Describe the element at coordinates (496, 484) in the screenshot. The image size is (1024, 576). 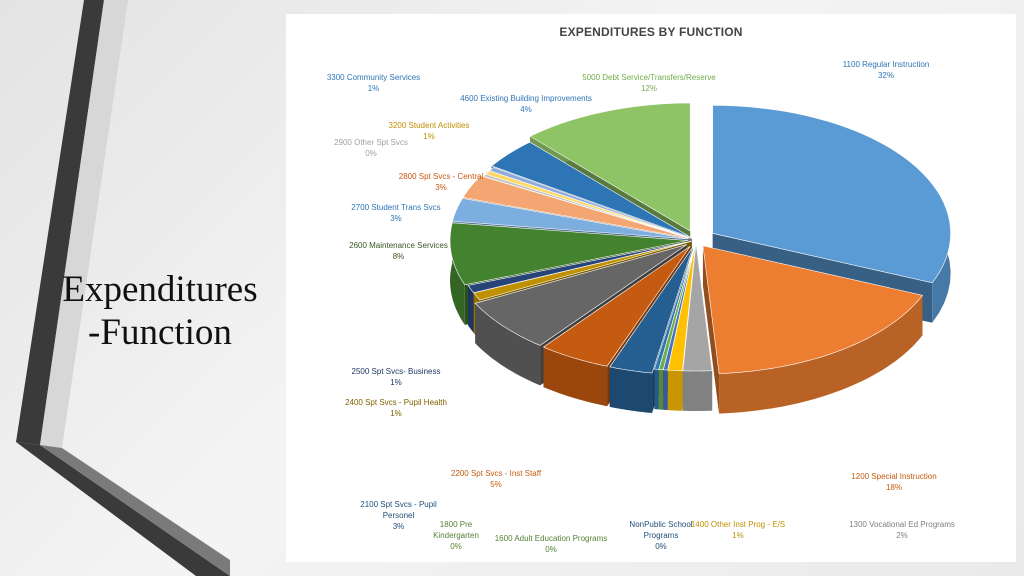
I see `slice-label-percent: 5%` at that location.